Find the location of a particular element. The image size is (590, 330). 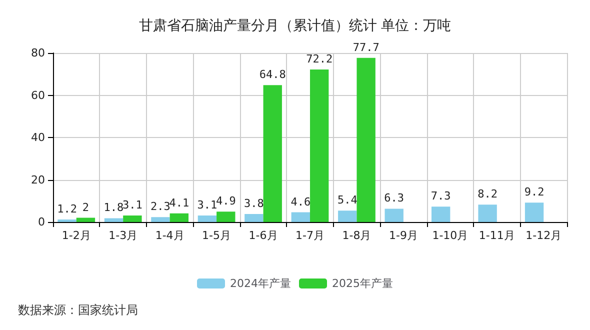

x-tick-label: 1-2月 is located at coordinates (76, 235).